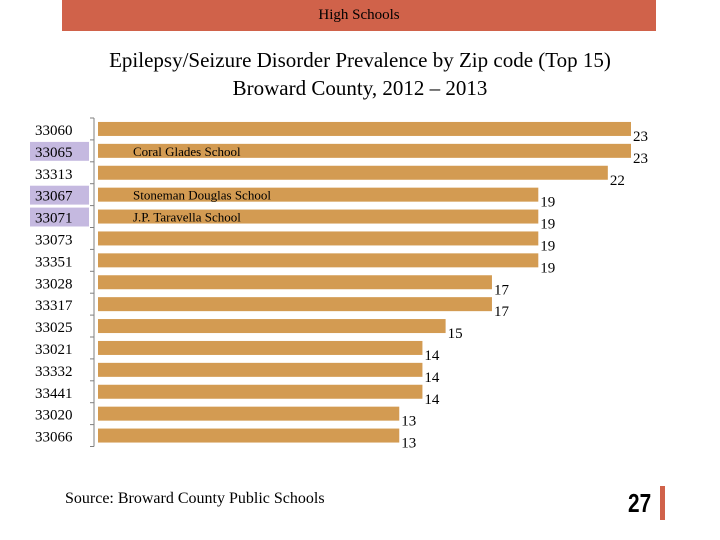 The image size is (720, 540). What do you see at coordinates (54, 153) in the screenshot?
I see `category-label: 33065` at bounding box center [54, 153].